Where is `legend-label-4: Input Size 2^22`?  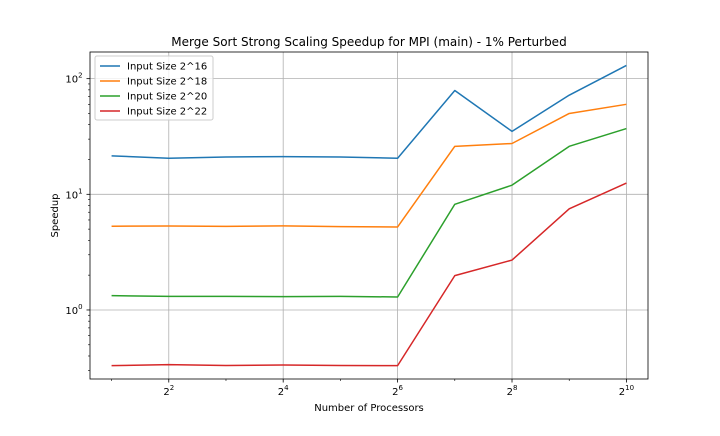 legend-label-4: Input Size 2^22 is located at coordinates (167, 112).